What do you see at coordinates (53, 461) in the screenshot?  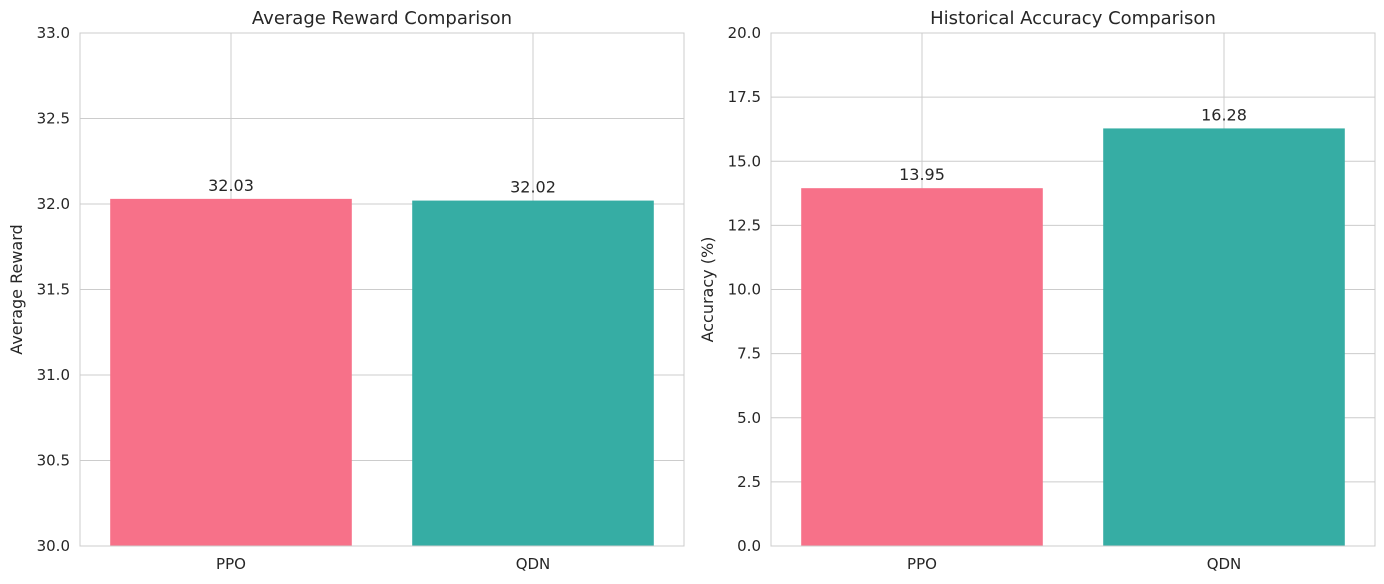 I see `y-tick-label: 30.5` at bounding box center [53, 461].